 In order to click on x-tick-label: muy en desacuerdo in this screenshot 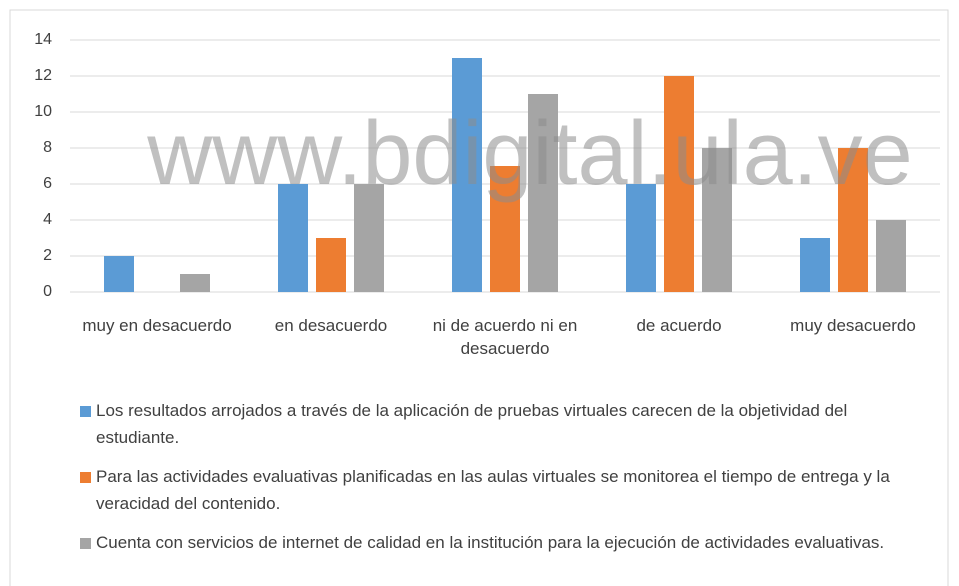, I will do `click(157, 325)`.